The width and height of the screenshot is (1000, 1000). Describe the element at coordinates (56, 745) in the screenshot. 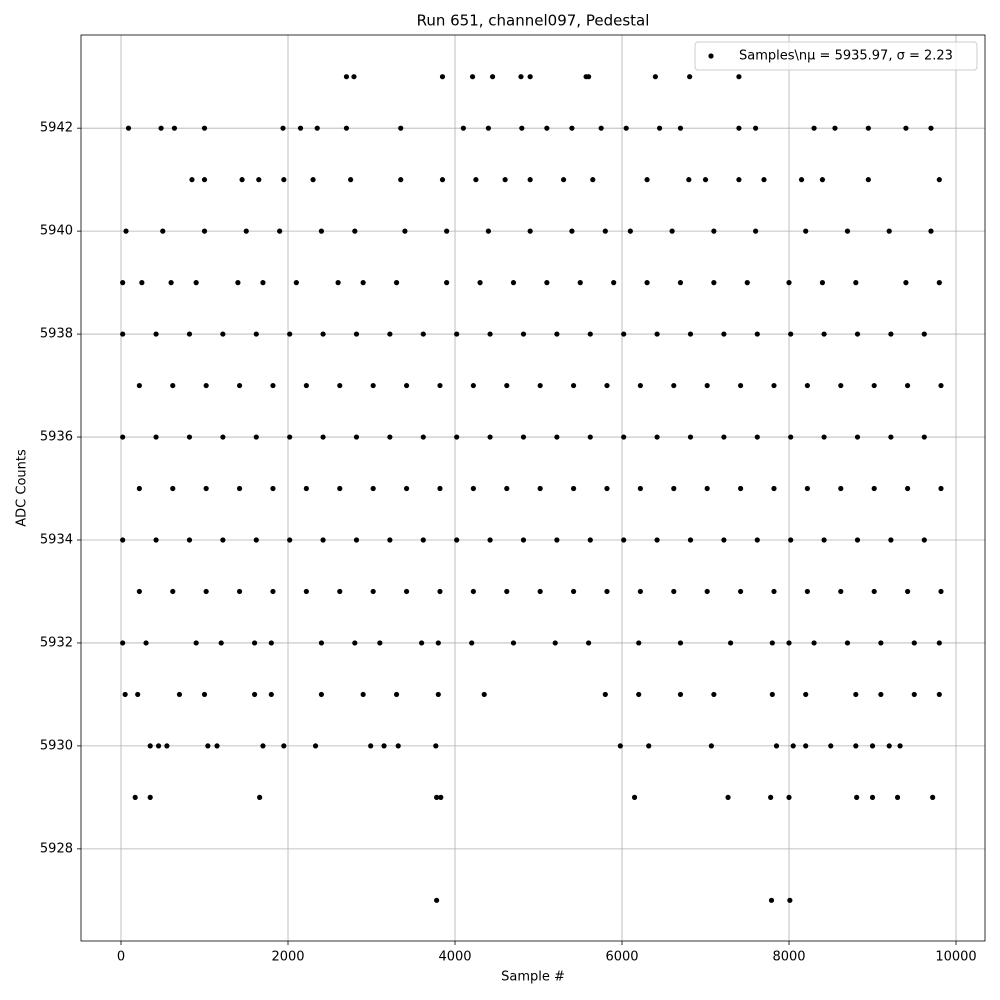

I see `y-tick-label: 5930` at that location.